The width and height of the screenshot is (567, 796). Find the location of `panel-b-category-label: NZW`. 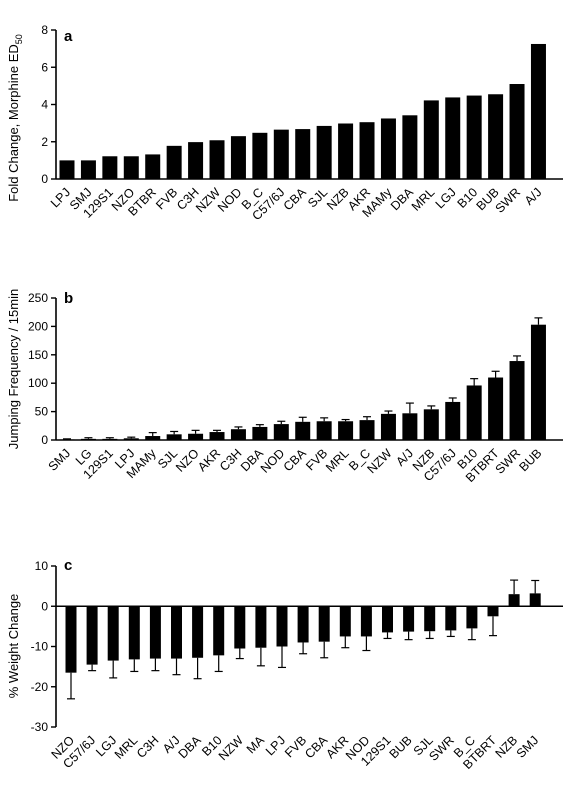

panel-b-category-label: NZW is located at coordinates (380, 461).